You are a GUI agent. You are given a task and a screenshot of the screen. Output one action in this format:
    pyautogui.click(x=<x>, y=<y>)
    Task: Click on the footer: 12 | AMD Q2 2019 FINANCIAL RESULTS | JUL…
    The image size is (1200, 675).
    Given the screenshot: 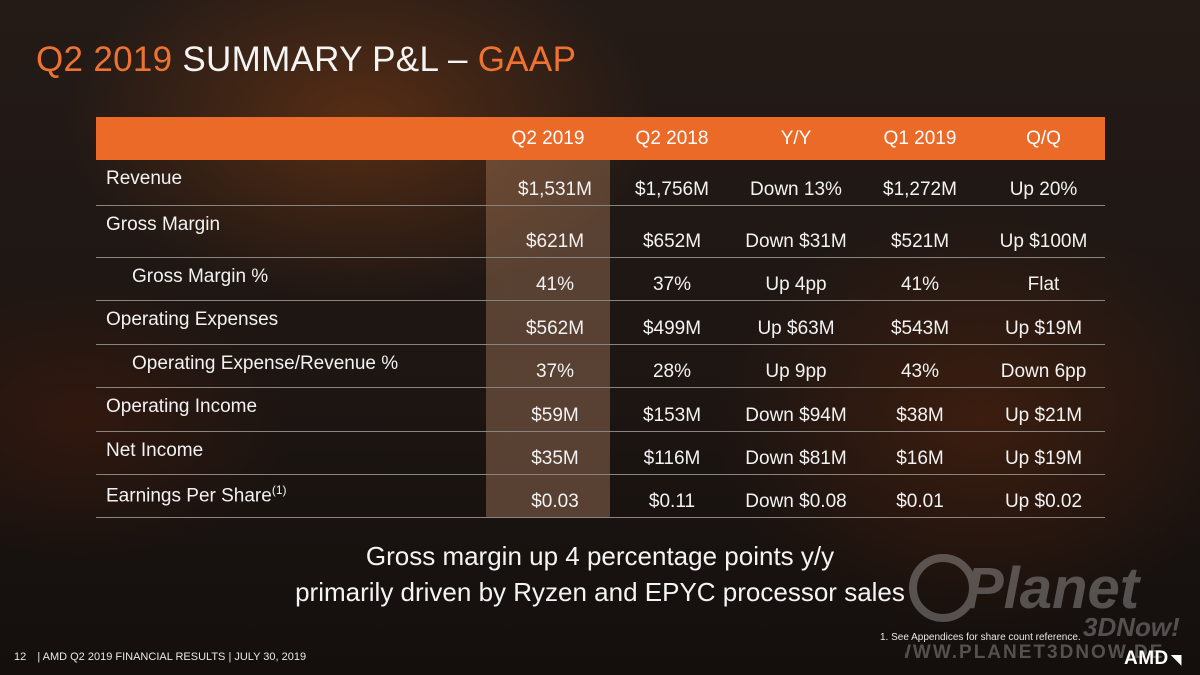 What is the action you would take?
    pyautogui.click(x=160, y=657)
    